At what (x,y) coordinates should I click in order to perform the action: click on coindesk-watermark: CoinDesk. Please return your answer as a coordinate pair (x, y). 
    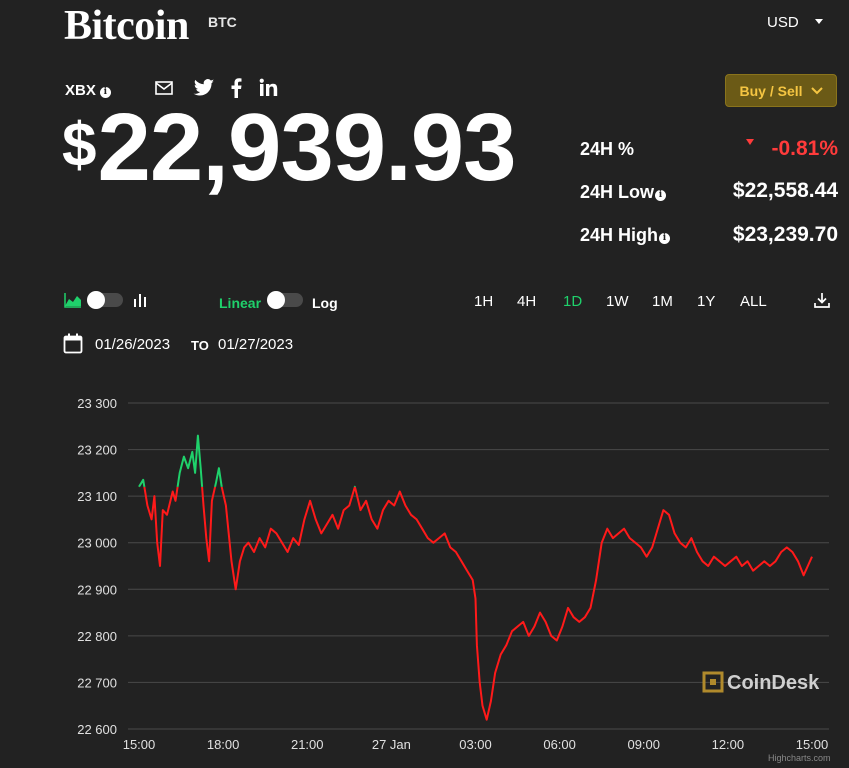
    Looking at the image, I should click on (761, 682).